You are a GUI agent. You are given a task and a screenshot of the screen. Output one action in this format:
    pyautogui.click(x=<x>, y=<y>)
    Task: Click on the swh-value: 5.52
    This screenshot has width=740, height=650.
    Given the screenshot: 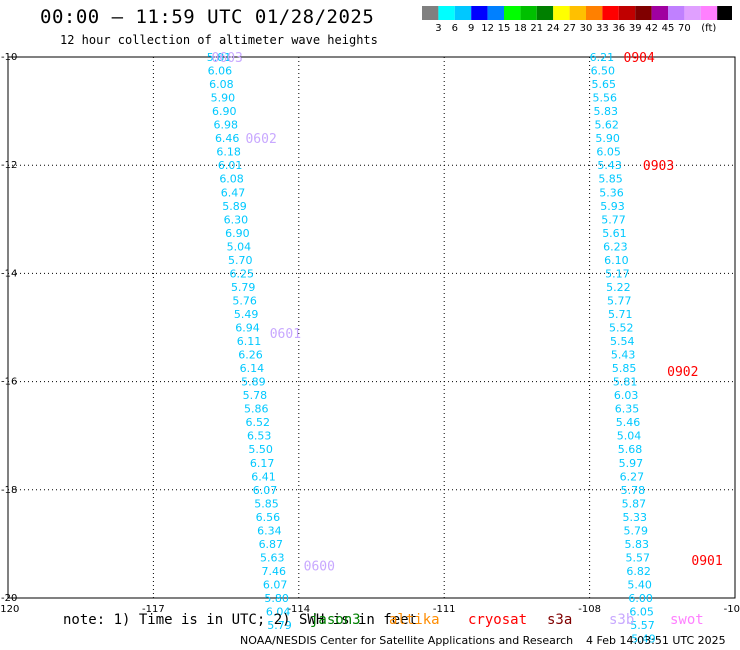 What is the action you would take?
    pyautogui.click(x=621, y=328)
    